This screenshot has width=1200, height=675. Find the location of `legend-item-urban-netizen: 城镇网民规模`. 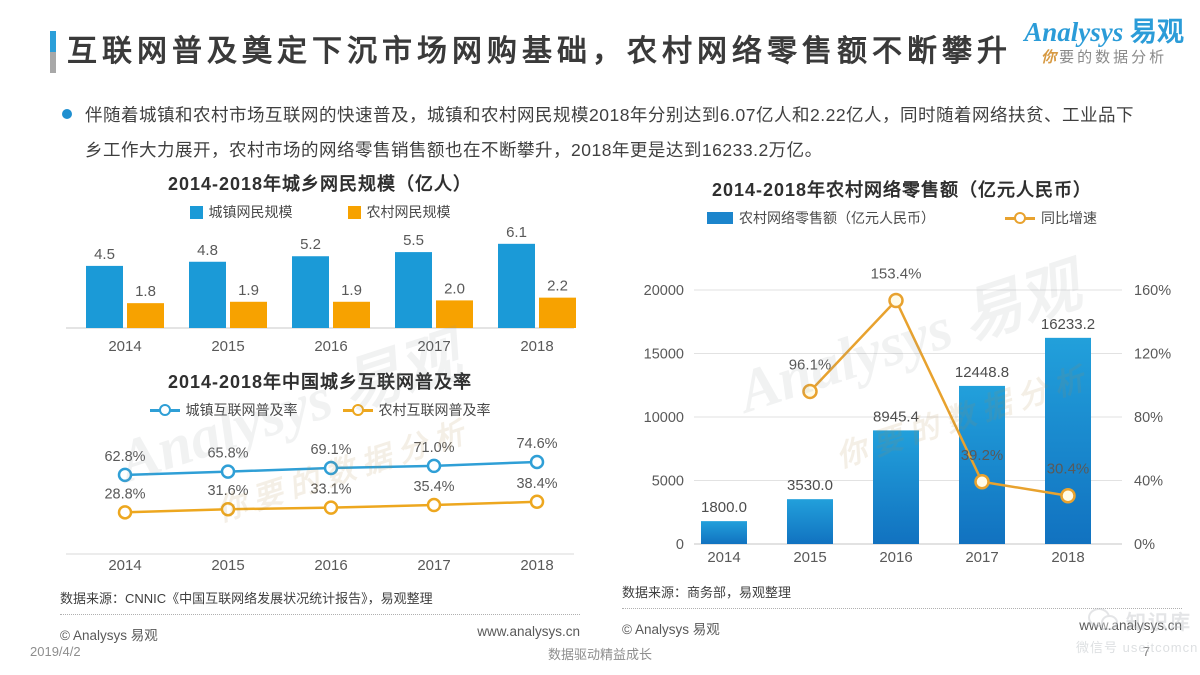

legend-item-urban-netizen: 城镇网民规模 is located at coordinates (241, 212).